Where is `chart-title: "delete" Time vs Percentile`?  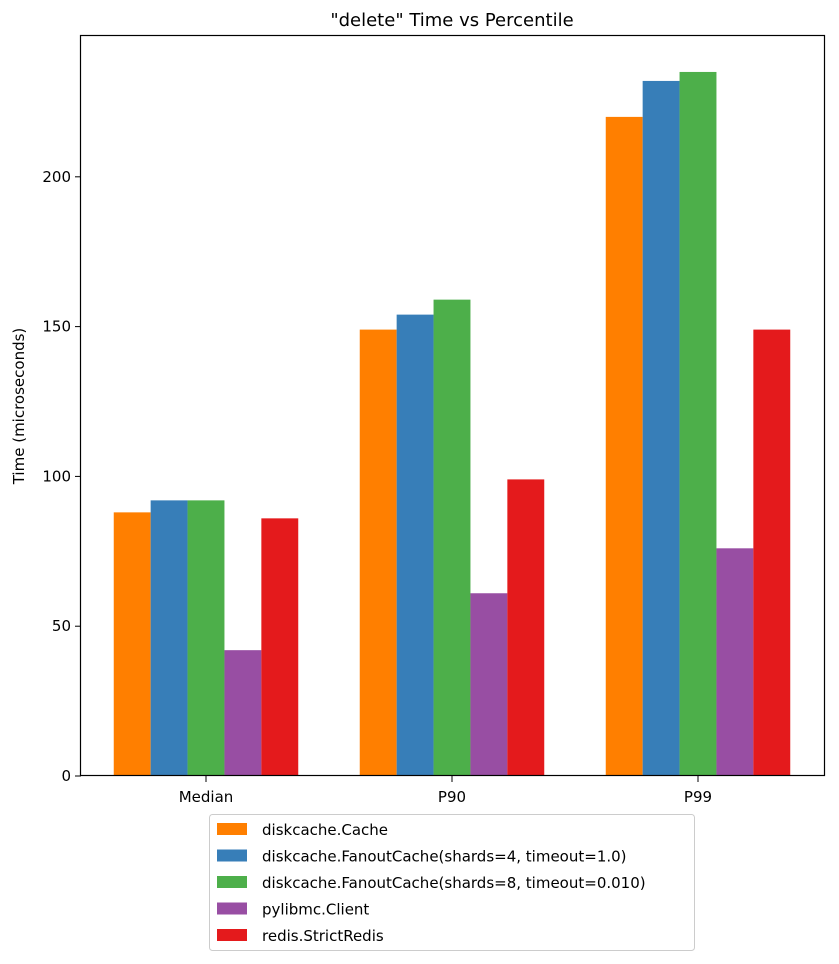
chart-title: "delete" Time vs Percentile is located at coordinates (451, 20).